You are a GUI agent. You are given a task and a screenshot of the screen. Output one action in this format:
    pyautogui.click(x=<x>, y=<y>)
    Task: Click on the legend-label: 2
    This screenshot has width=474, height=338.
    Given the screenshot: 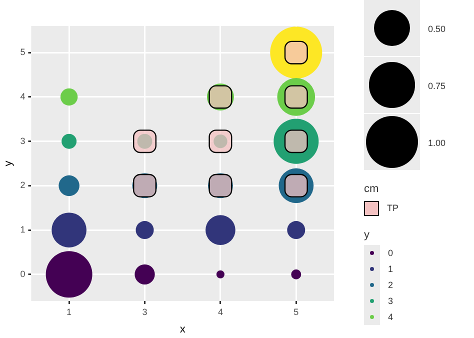 What is the action you would take?
    pyautogui.click(x=391, y=285)
    